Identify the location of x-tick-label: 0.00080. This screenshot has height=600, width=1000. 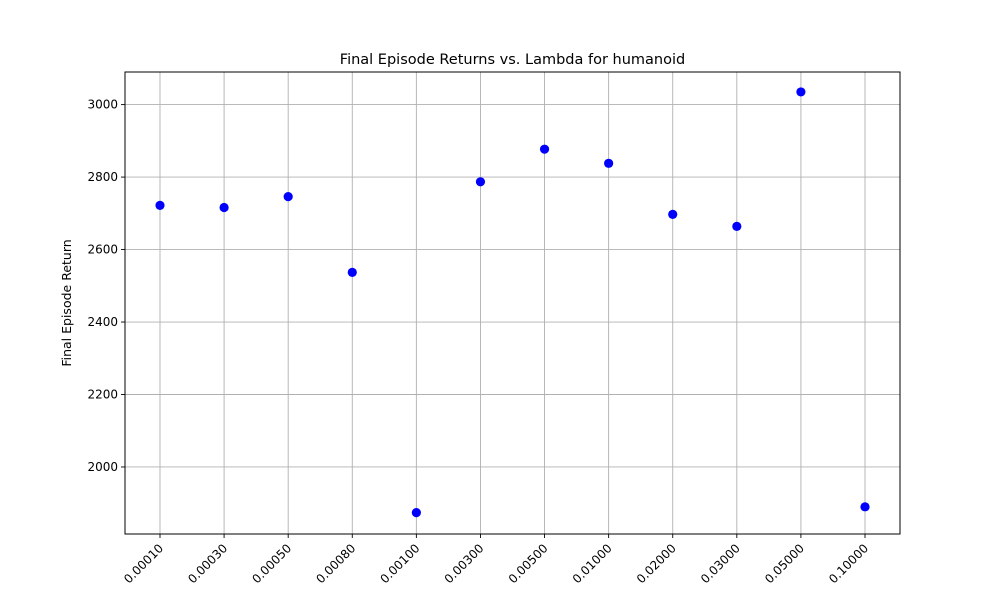
(335, 563).